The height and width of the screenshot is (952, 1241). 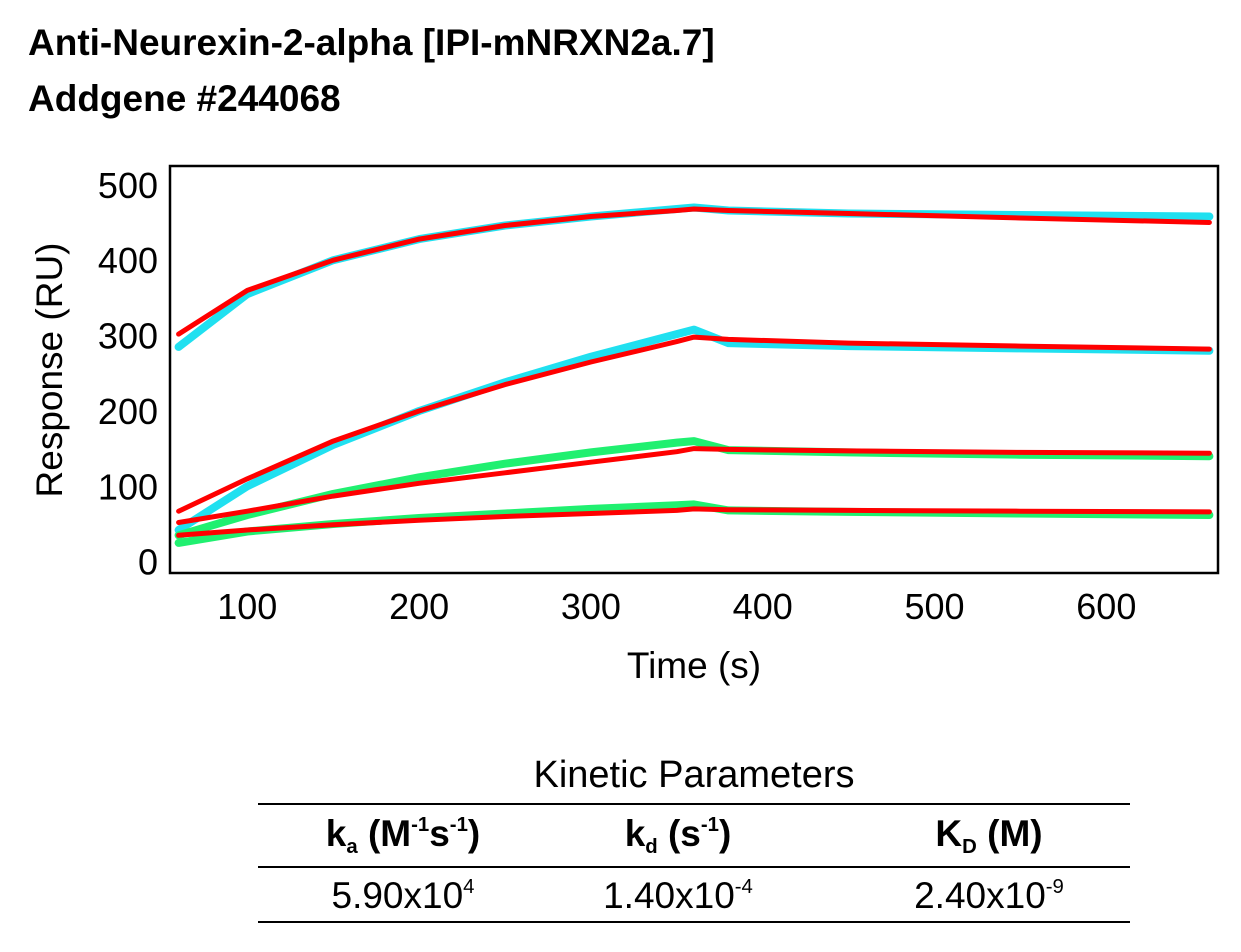 What do you see at coordinates (989, 895) in the screenshot?
I see `value-KD: 2.40x10-9` at bounding box center [989, 895].